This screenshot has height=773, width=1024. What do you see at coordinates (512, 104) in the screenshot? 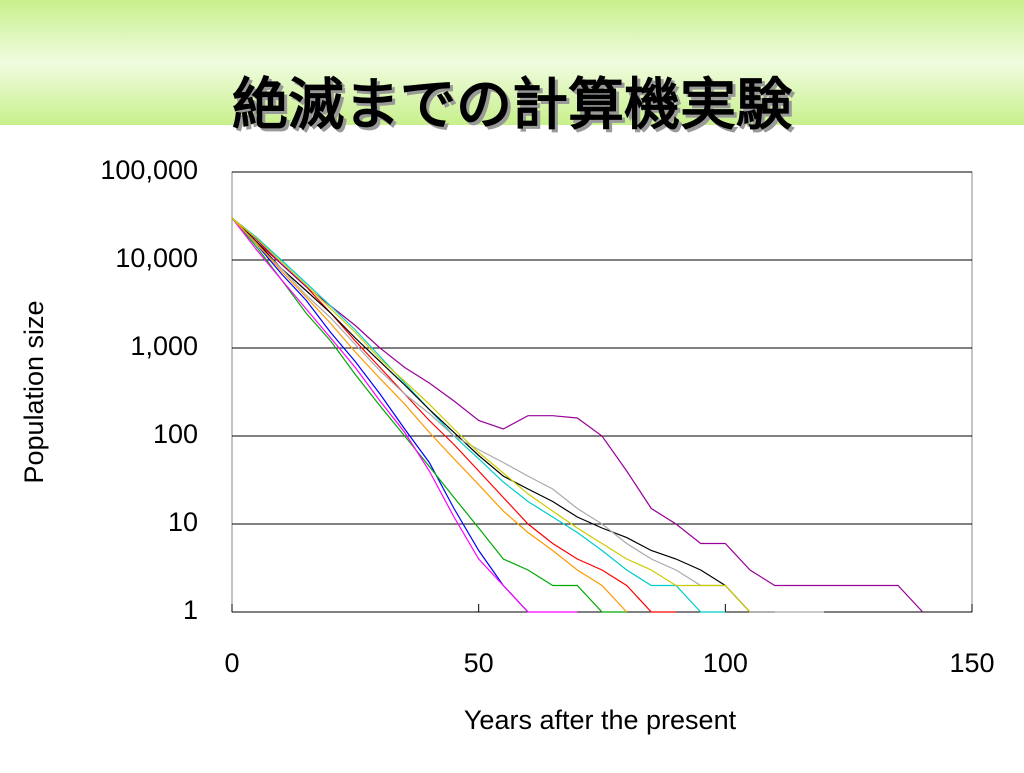
I see `chart-title: 絶滅までの計算機実験` at bounding box center [512, 104].